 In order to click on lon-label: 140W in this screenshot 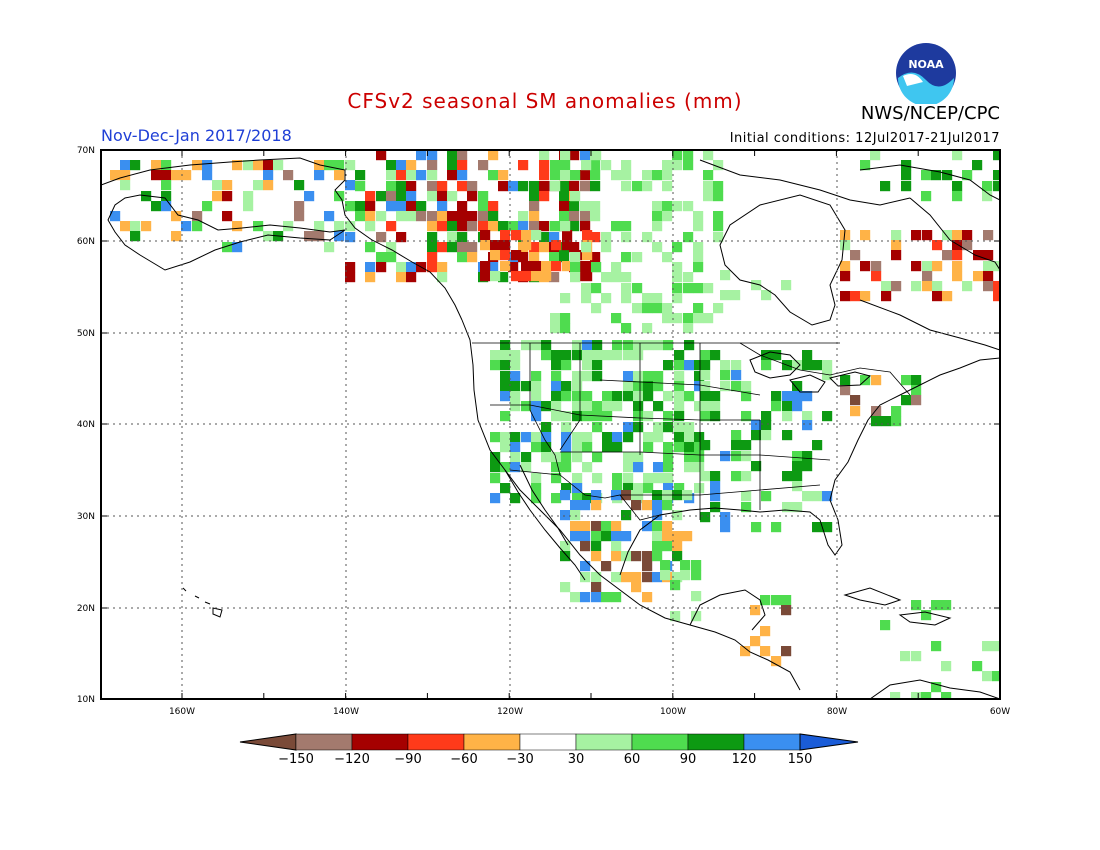, I will do `click(346, 712)`.